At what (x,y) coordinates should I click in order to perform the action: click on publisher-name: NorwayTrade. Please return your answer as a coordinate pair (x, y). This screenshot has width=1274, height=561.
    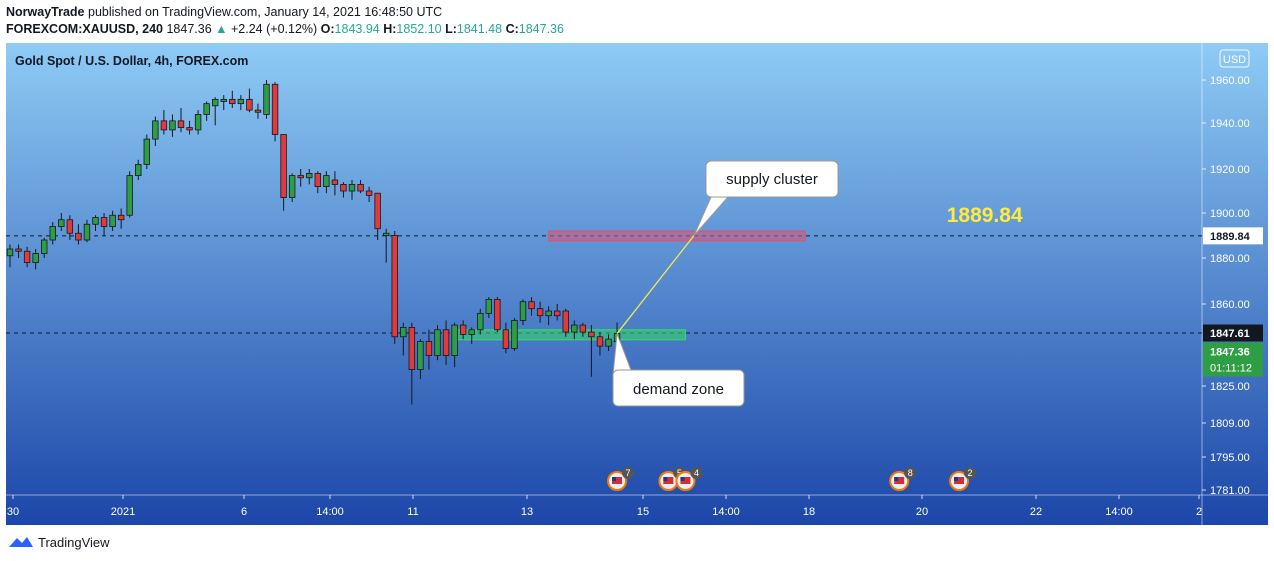
    Looking at the image, I should click on (45, 12).